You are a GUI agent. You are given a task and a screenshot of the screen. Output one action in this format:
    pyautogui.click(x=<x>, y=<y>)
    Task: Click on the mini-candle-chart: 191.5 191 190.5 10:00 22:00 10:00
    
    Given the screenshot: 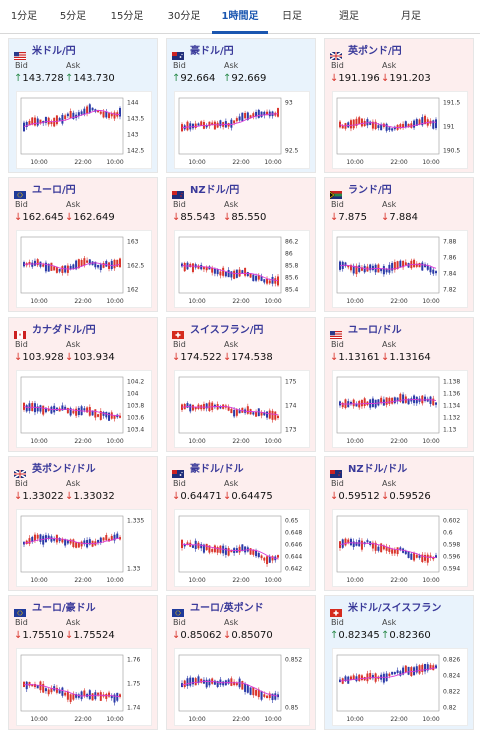 What is the action you would take?
    pyautogui.click(x=400, y=130)
    